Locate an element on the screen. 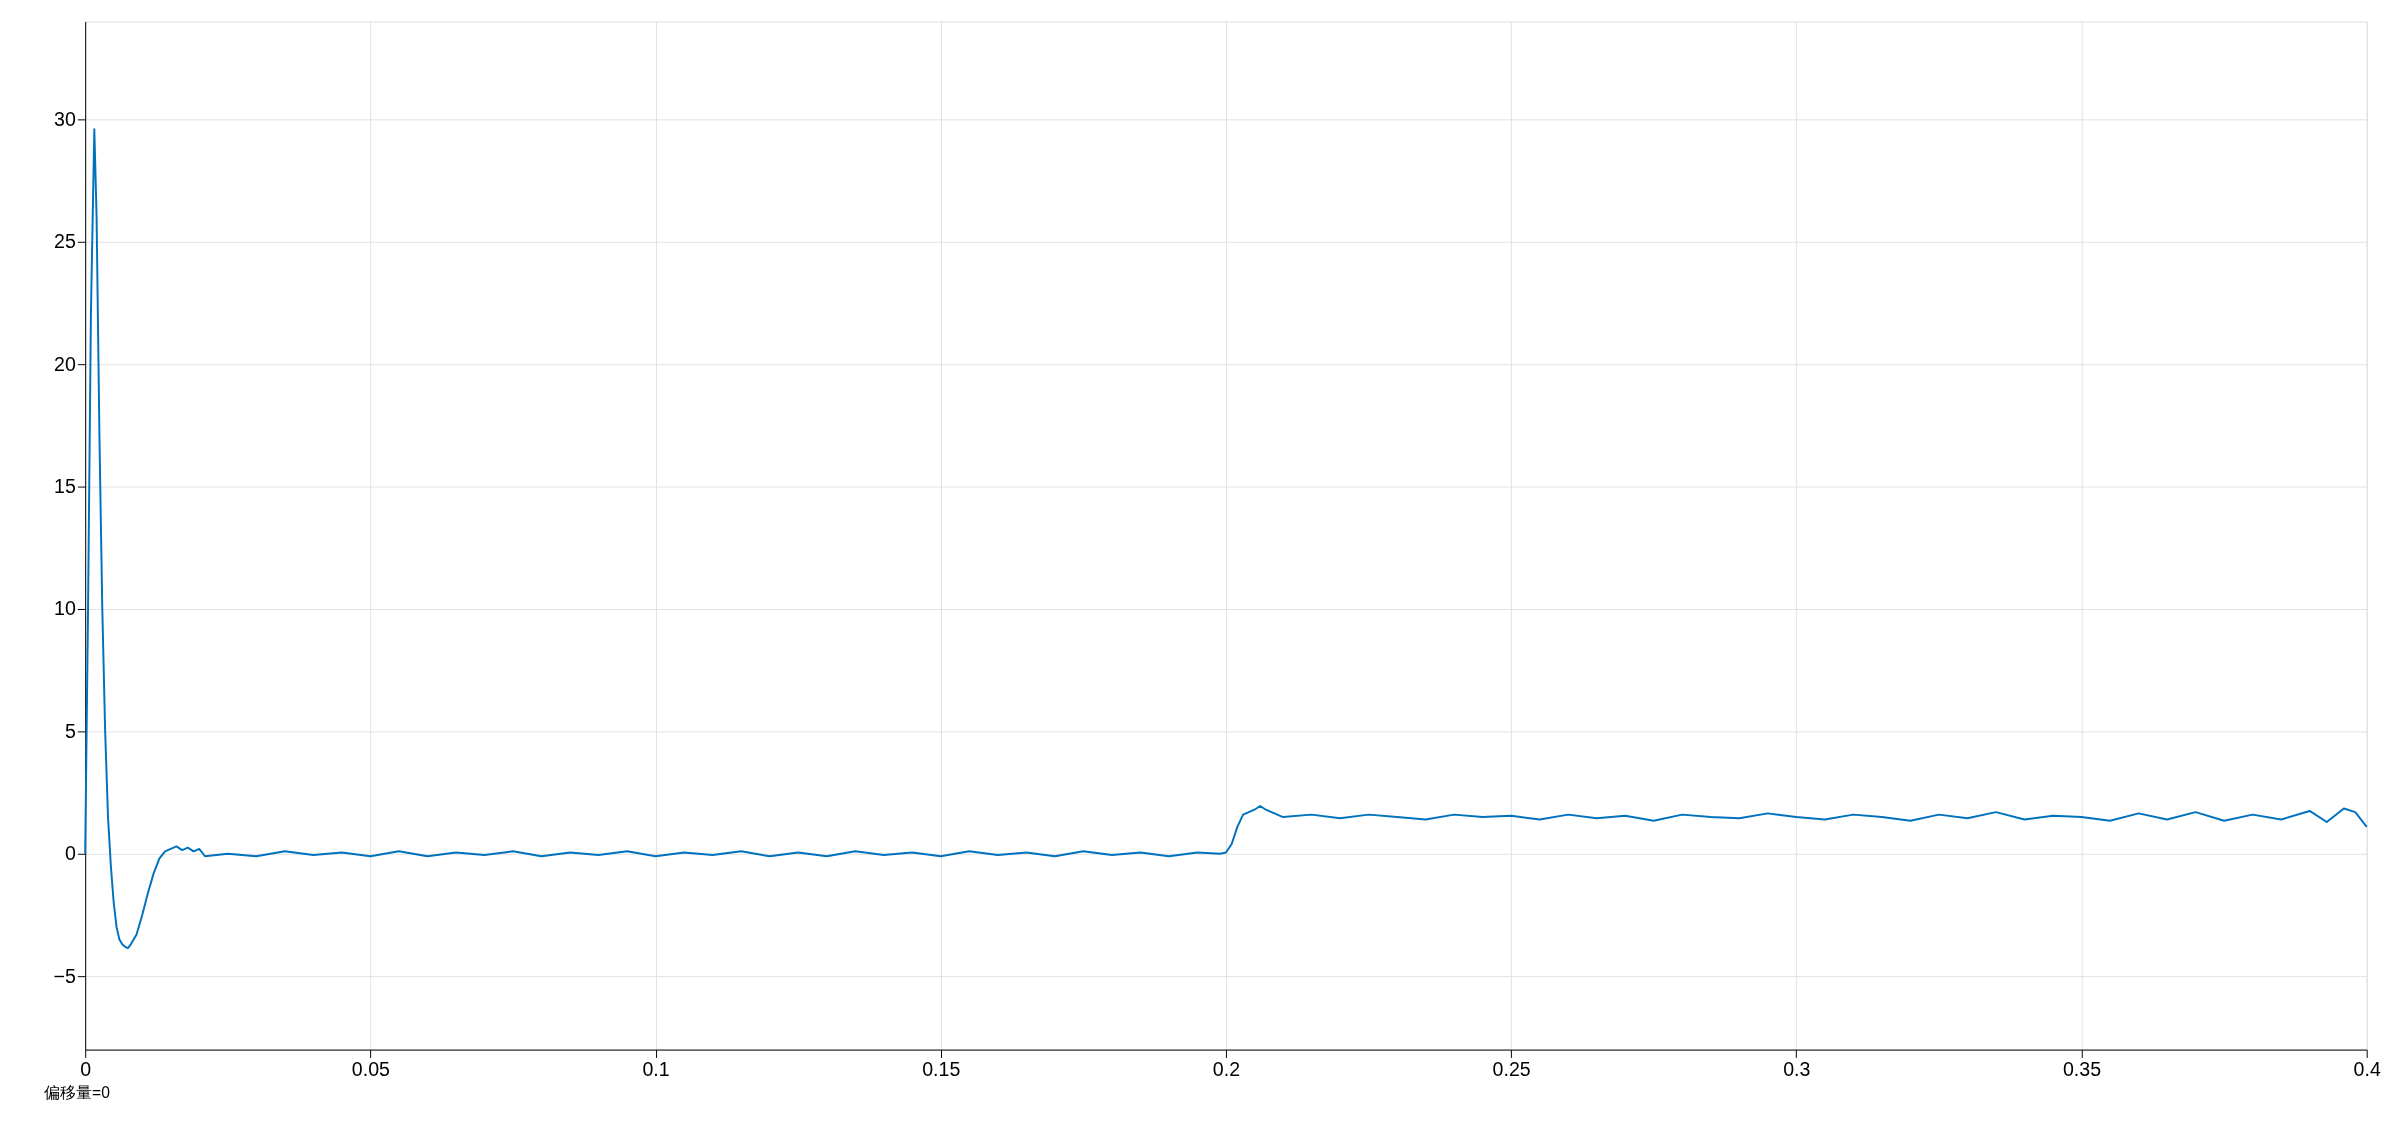  x-tick-label: 0.4 is located at coordinates (2367, 1068).